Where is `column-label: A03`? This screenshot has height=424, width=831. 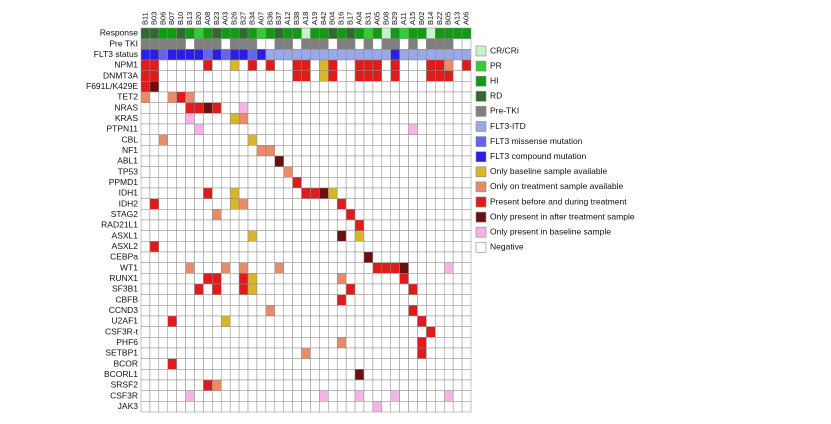 column-label: A03 is located at coordinates (225, 18).